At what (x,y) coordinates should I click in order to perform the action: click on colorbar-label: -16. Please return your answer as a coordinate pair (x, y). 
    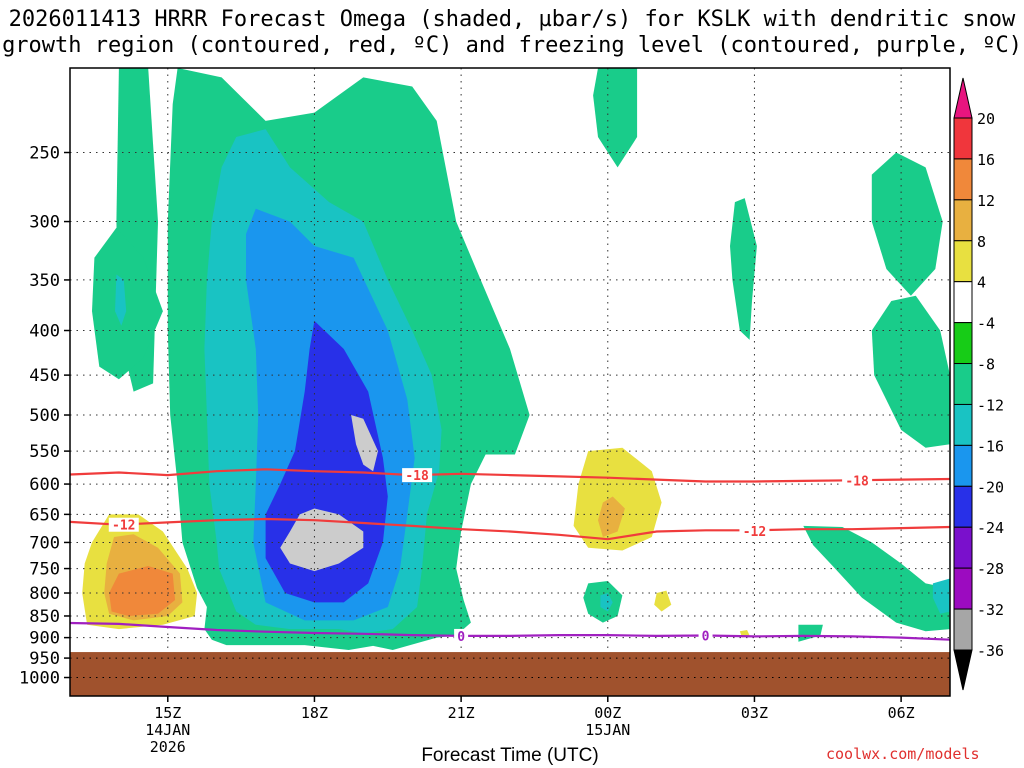
    Looking at the image, I should click on (990, 446).